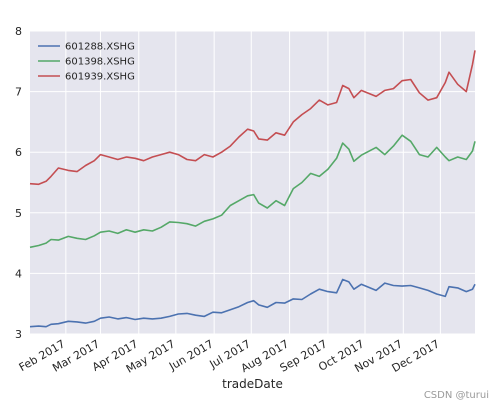  I want to click on watermark-text: CSDN @turui, so click(456, 395).